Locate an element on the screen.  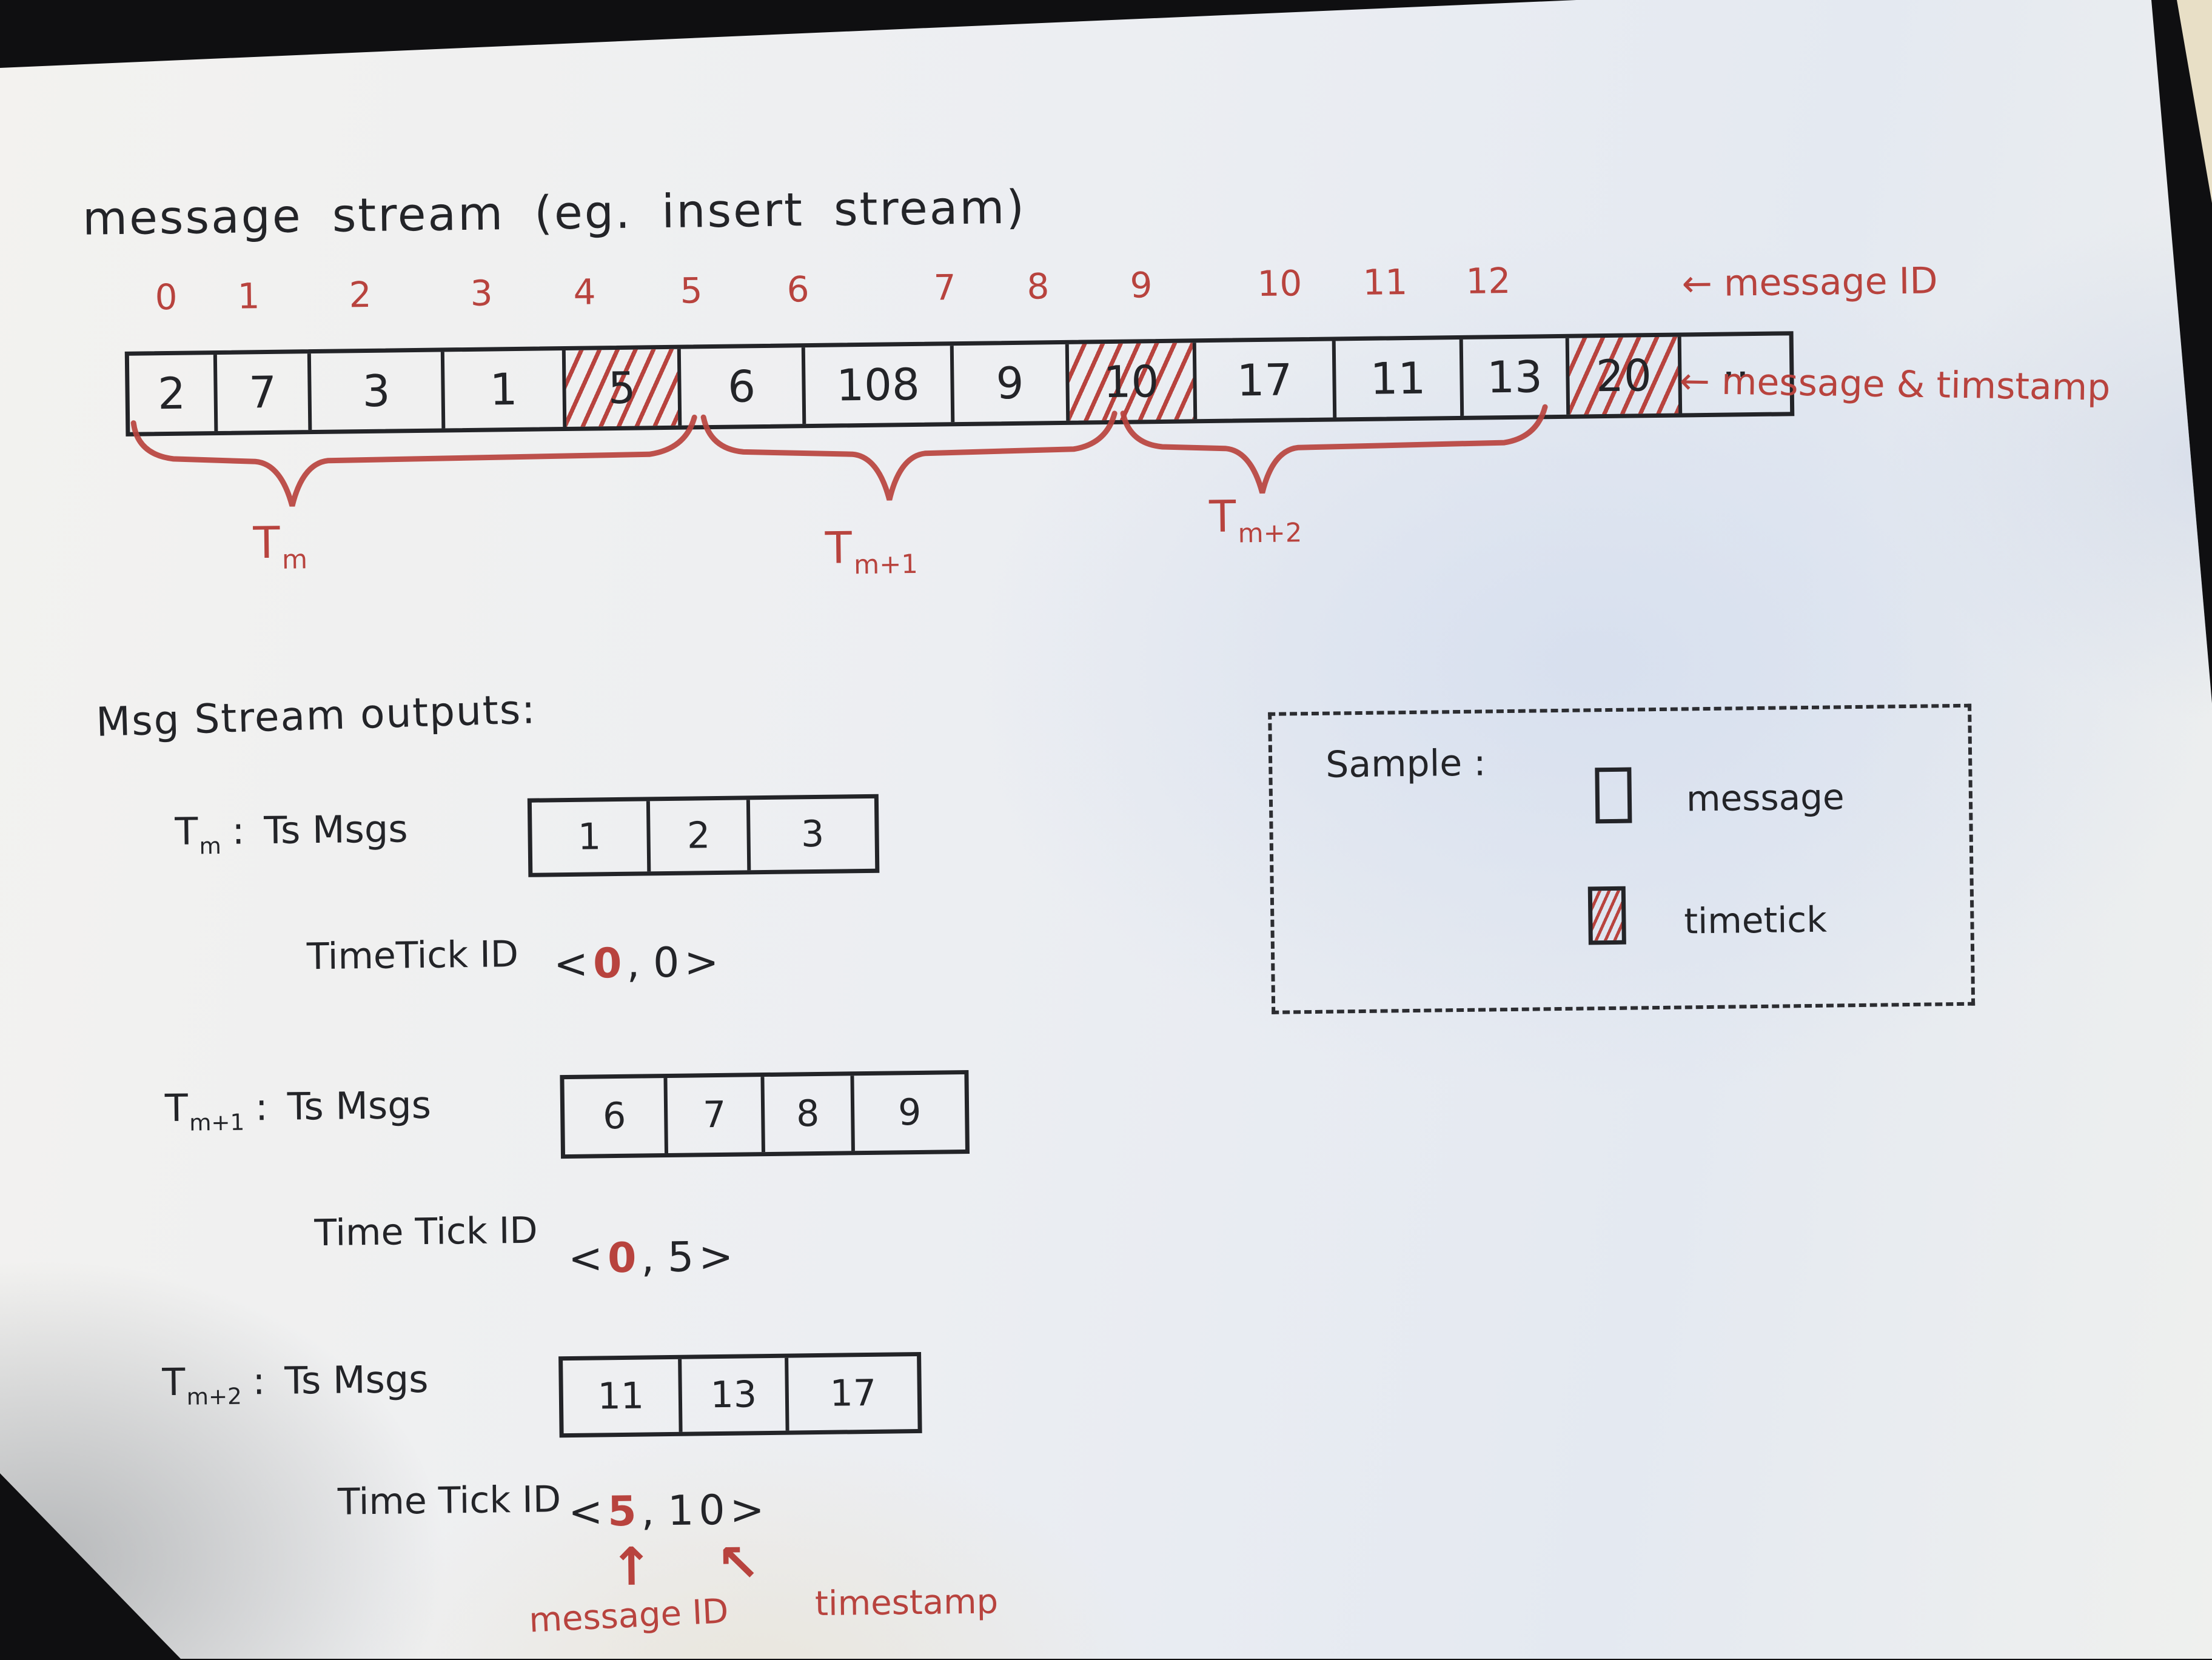
tick-message-id: 5 is located at coordinates (624, 1511).